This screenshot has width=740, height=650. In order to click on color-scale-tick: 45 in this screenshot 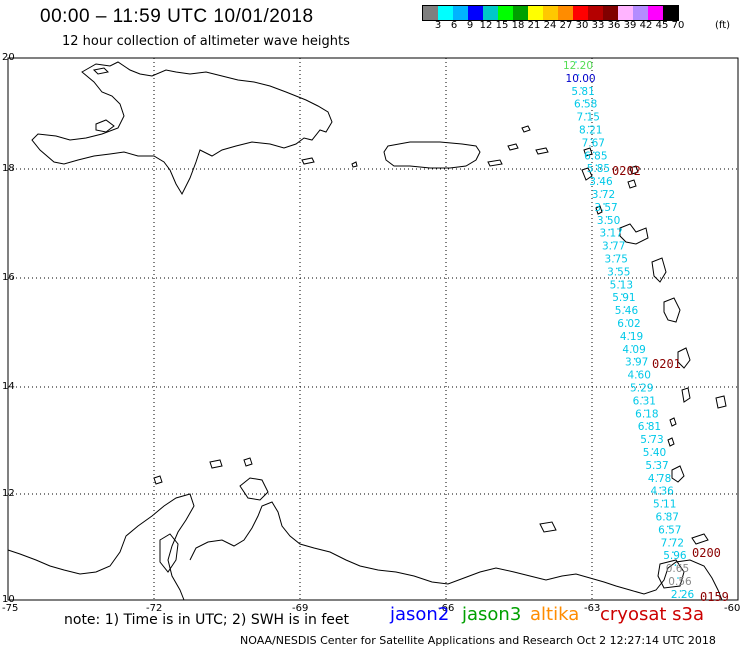, I will do `click(662, 25)`.